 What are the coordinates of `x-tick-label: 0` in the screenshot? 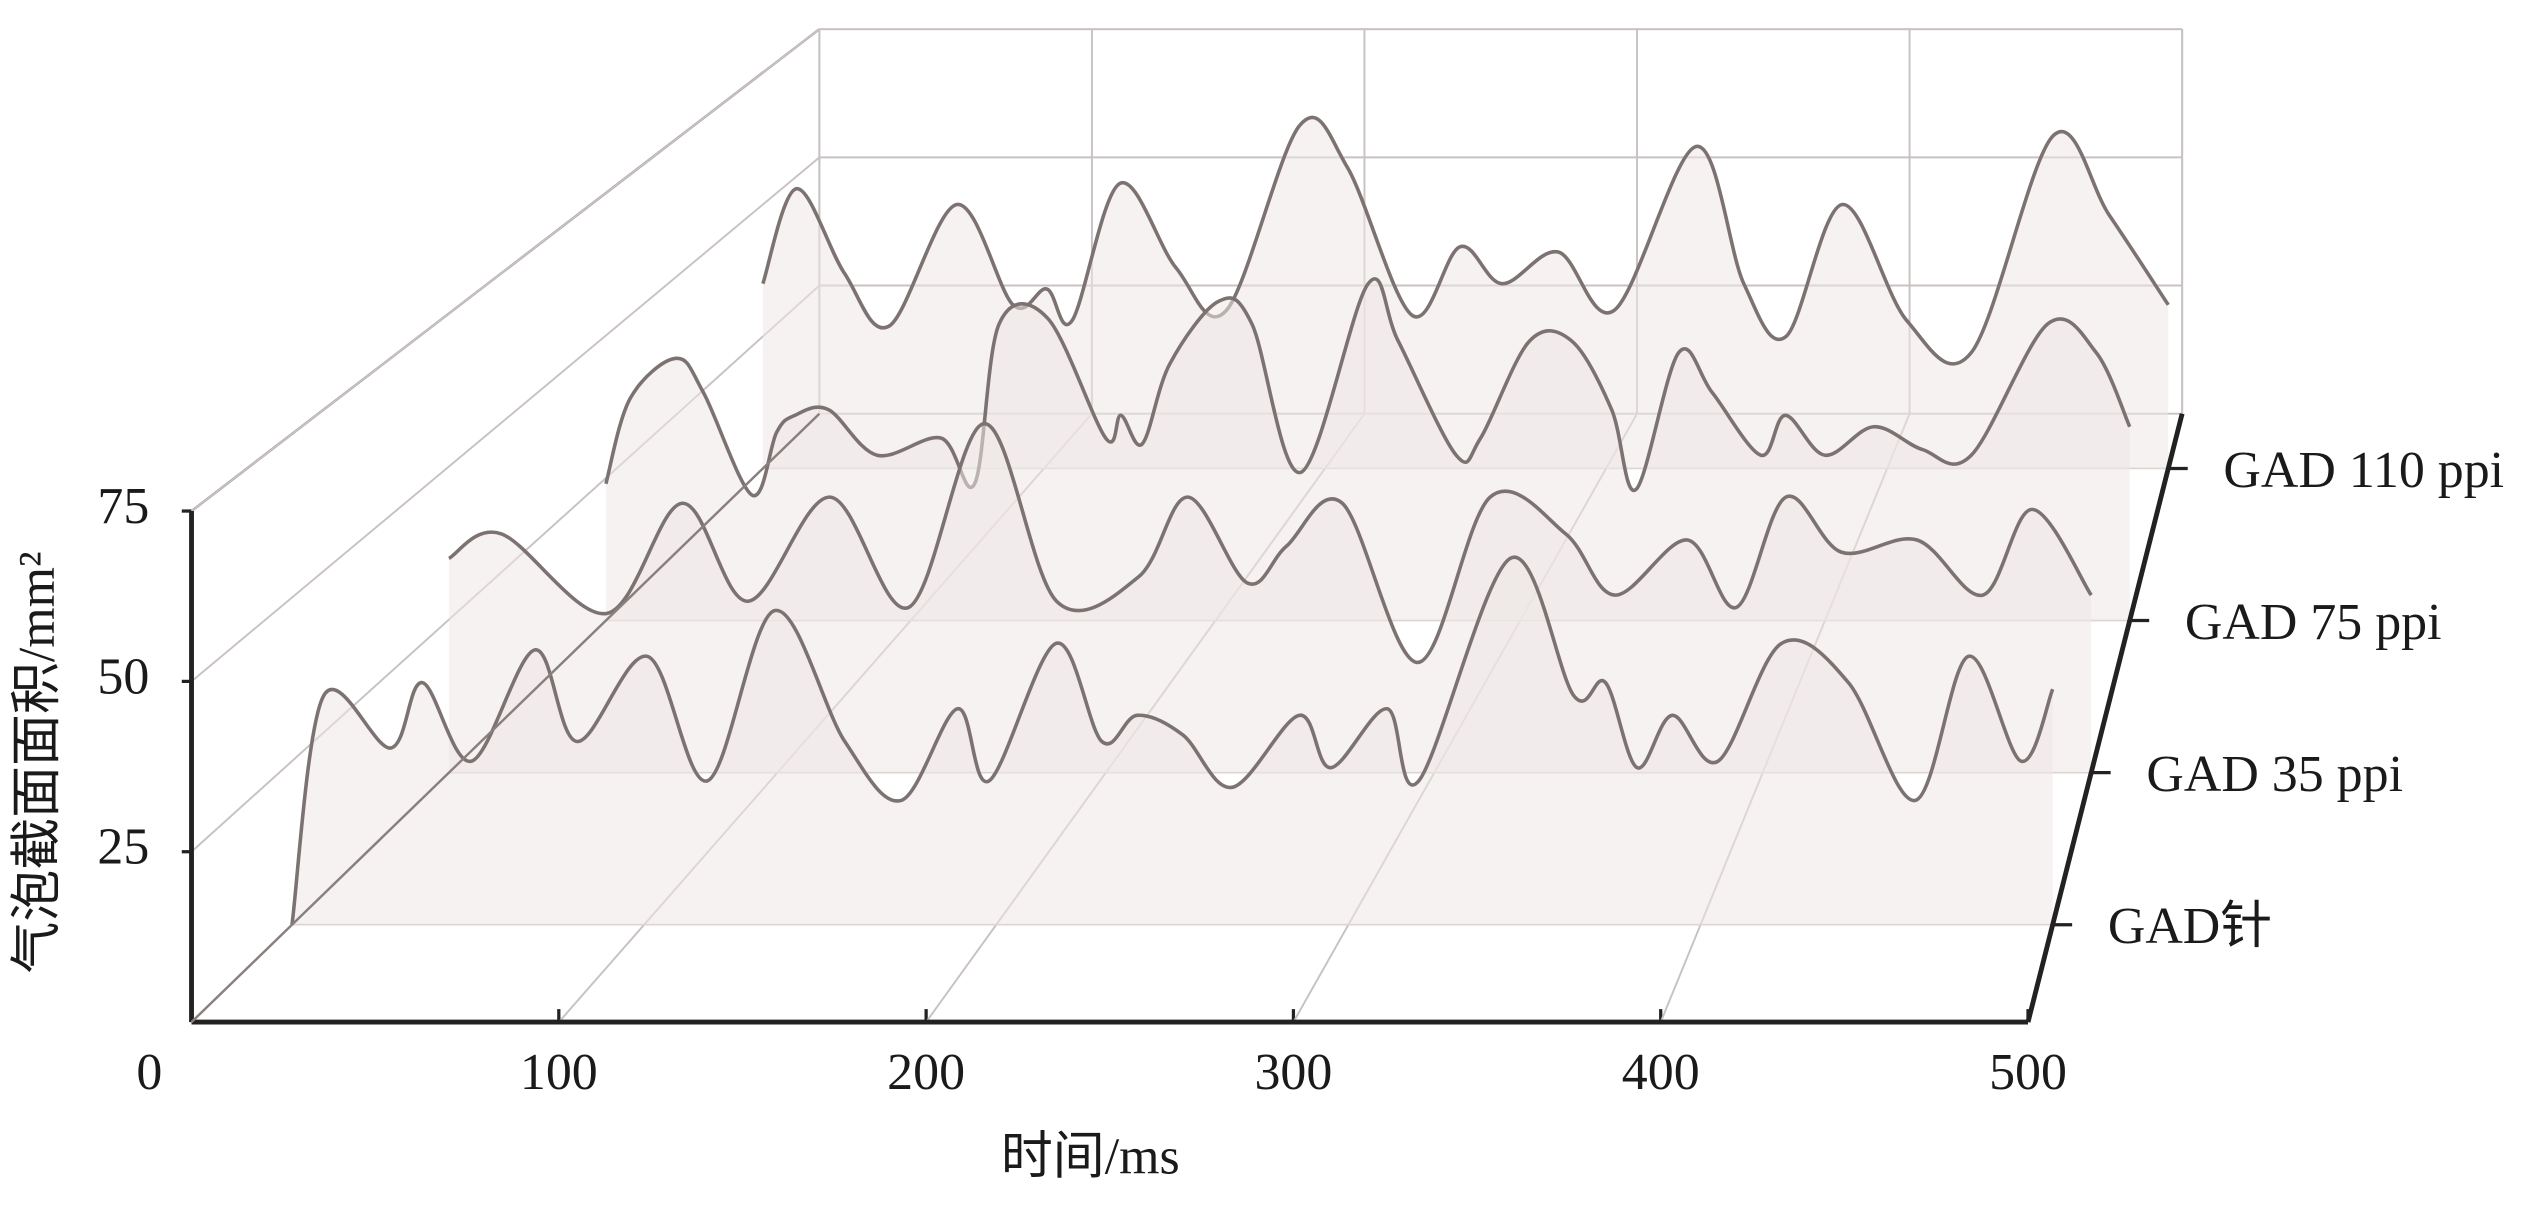 It's located at (149, 1072).